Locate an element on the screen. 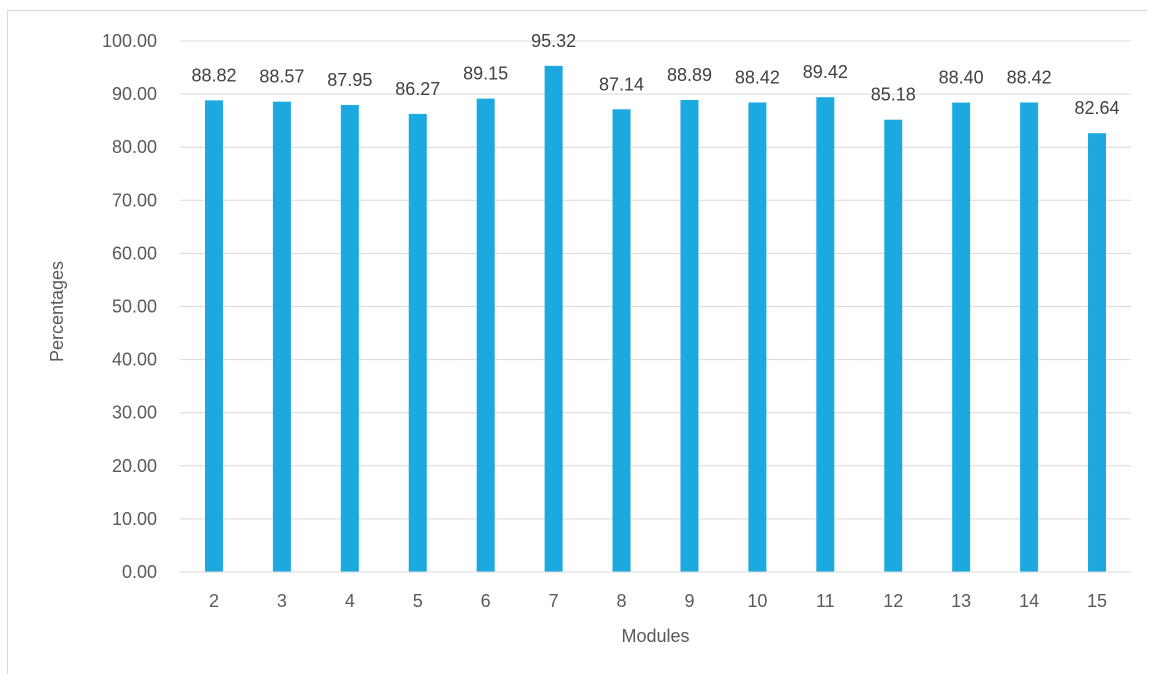 The height and width of the screenshot is (675, 1149). y-tick-label: 30.00 is located at coordinates (134, 413).